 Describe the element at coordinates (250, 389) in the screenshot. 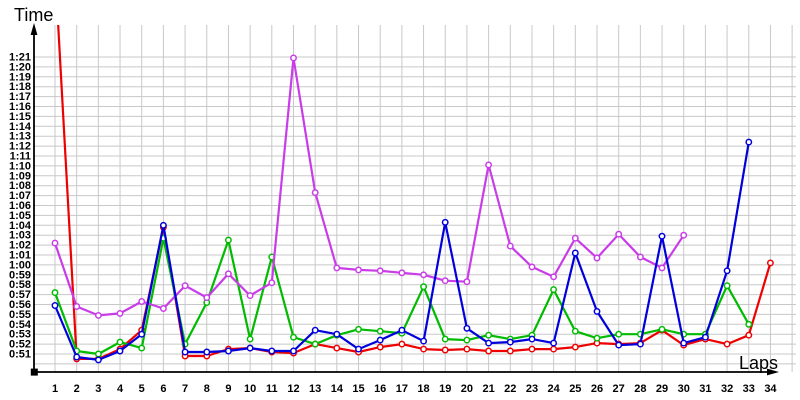

I see `x-tick-label: 10` at that location.